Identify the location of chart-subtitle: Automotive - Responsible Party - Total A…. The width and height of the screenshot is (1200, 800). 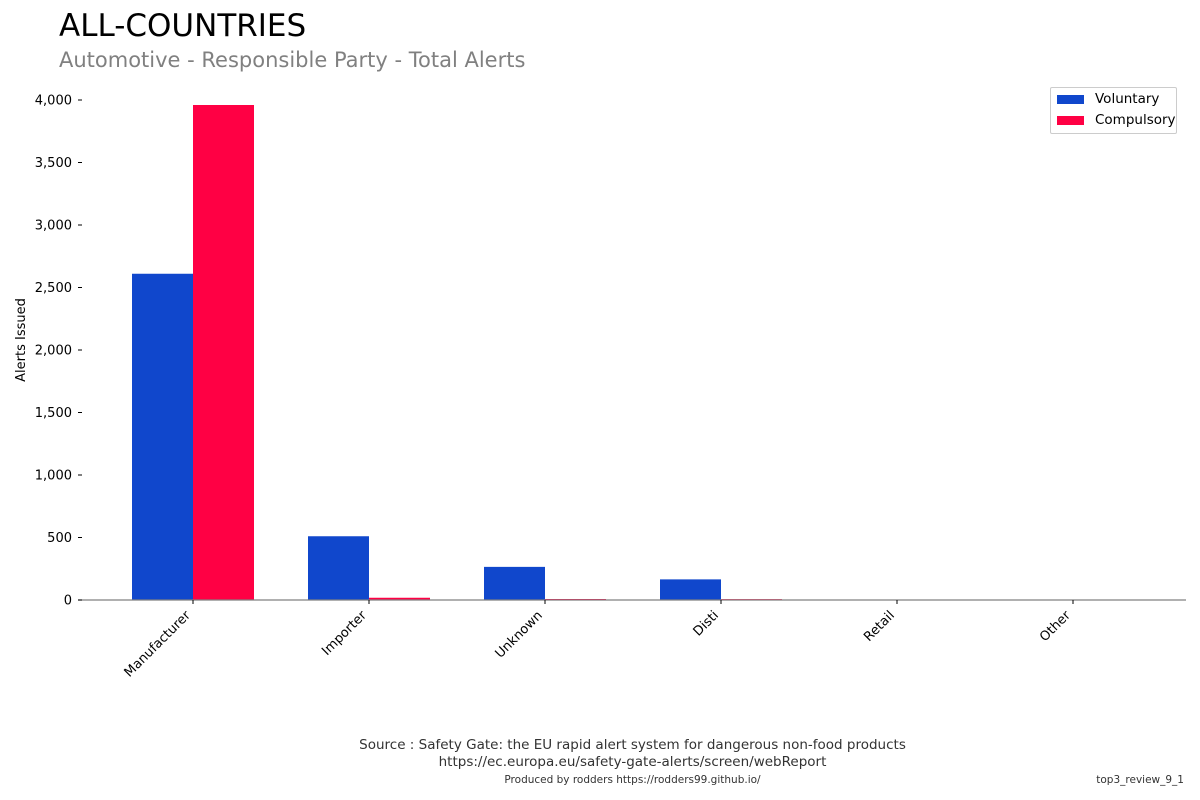
(292, 60).